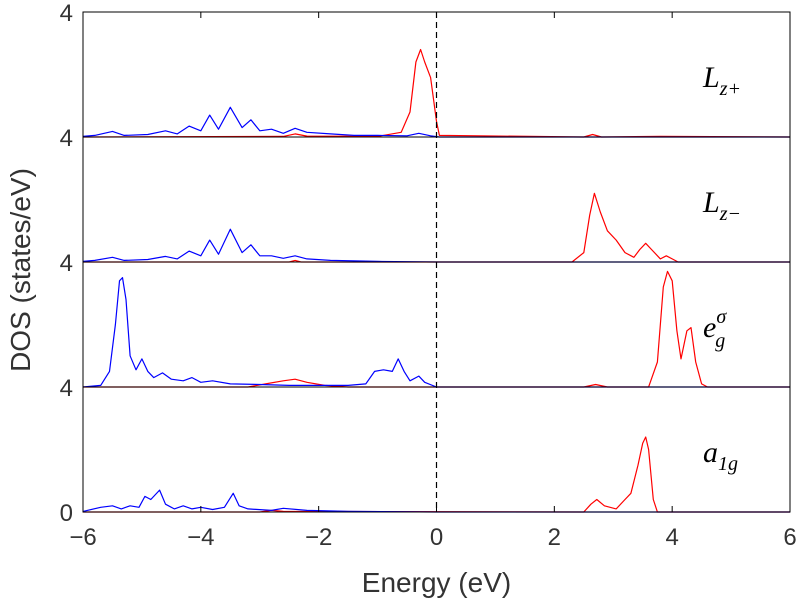 Image resolution: width=800 pixels, height=600 pixels. I want to click on x-tick-label: 6, so click(789, 537).